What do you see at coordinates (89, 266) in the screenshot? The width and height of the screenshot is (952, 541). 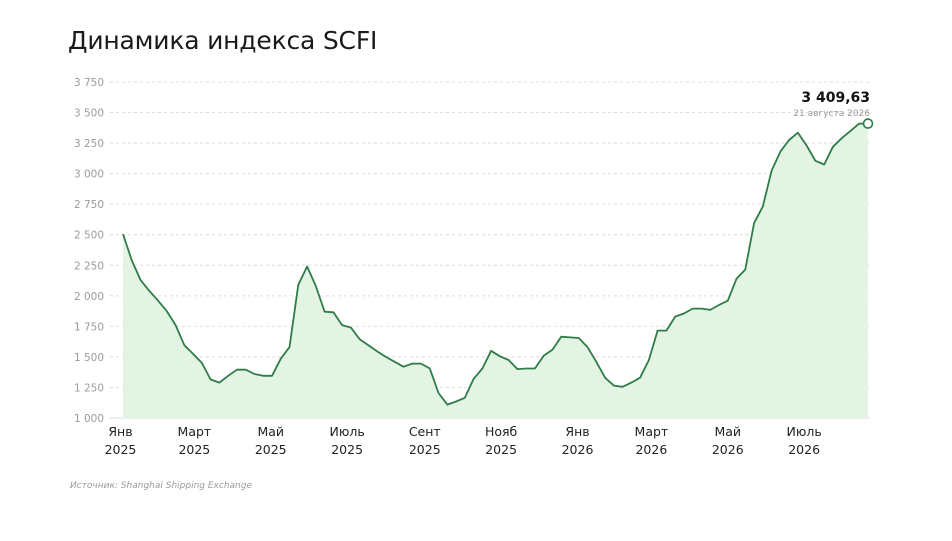 I see `y-tick-label: 2 250` at bounding box center [89, 266].